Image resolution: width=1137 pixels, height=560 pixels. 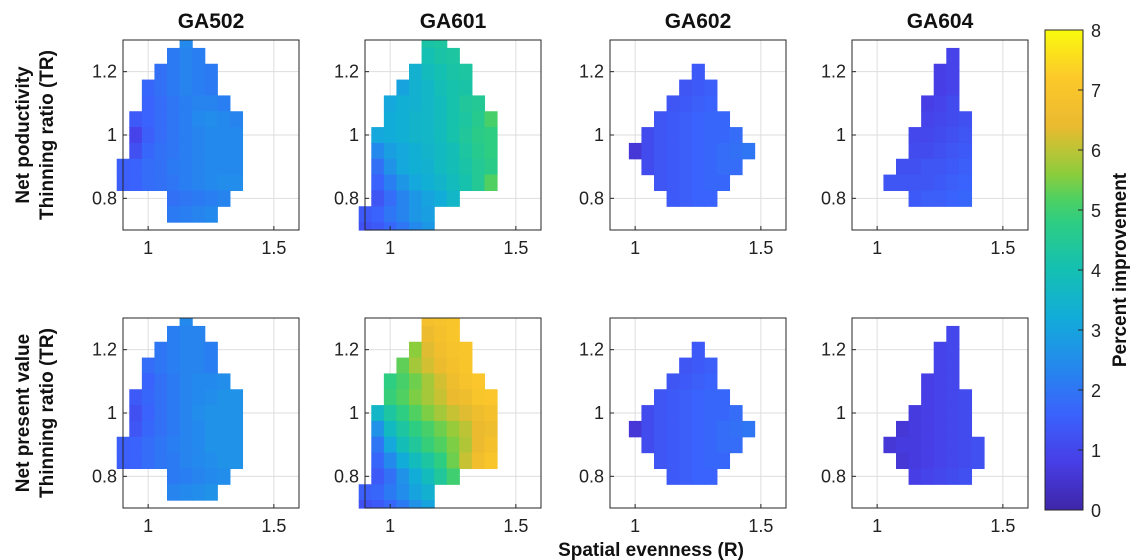 What do you see at coordinates (47, 413) in the screenshot?
I see `row-label: Thinning ratio (TR)` at bounding box center [47, 413].